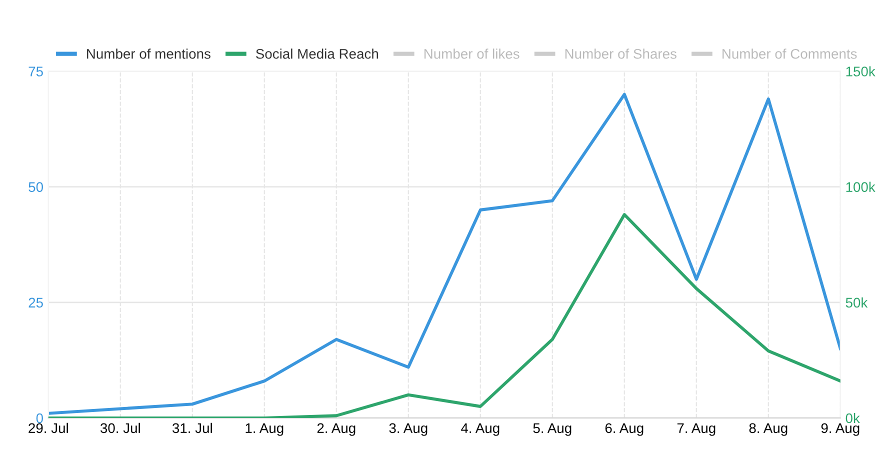 The image size is (880, 475). What do you see at coordinates (857, 302) in the screenshot?
I see `y2-tick-label: 50k` at bounding box center [857, 302].